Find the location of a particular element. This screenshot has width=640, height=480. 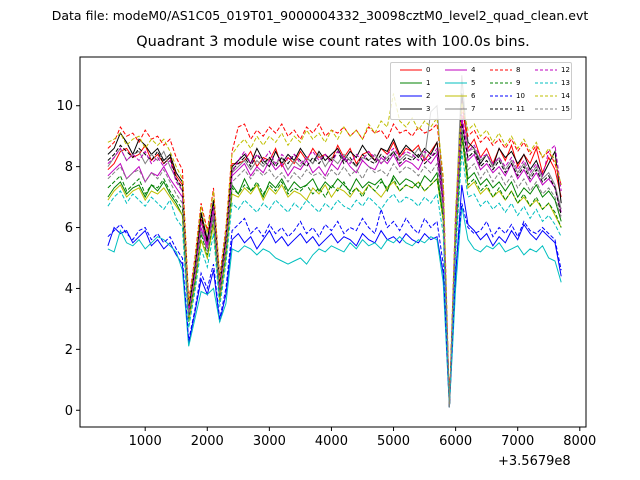

legend-item-15: 15 is located at coordinates (556, 109).